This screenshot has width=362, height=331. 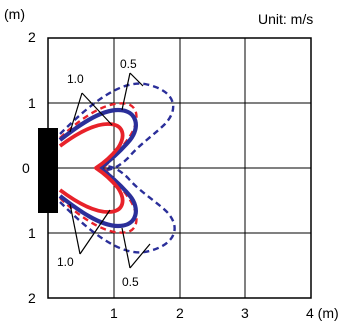 What do you see at coordinates (245, 313) in the screenshot?
I see `x-tick-label: 3` at bounding box center [245, 313].